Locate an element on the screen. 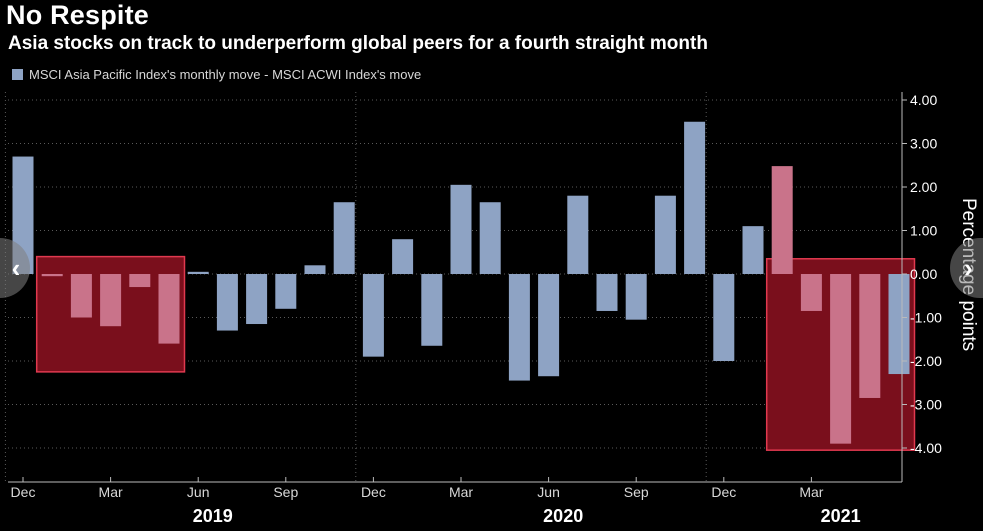  year-label: 2020 is located at coordinates (563, 516).